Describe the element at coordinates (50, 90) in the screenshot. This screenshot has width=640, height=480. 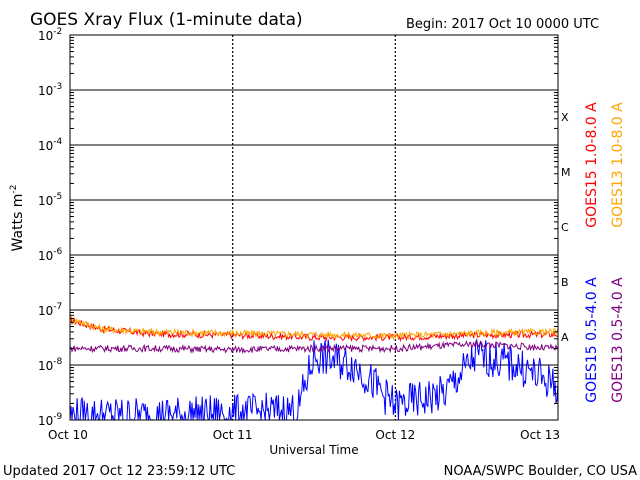
I see `y-tick-label: 10⁻³` at that location.